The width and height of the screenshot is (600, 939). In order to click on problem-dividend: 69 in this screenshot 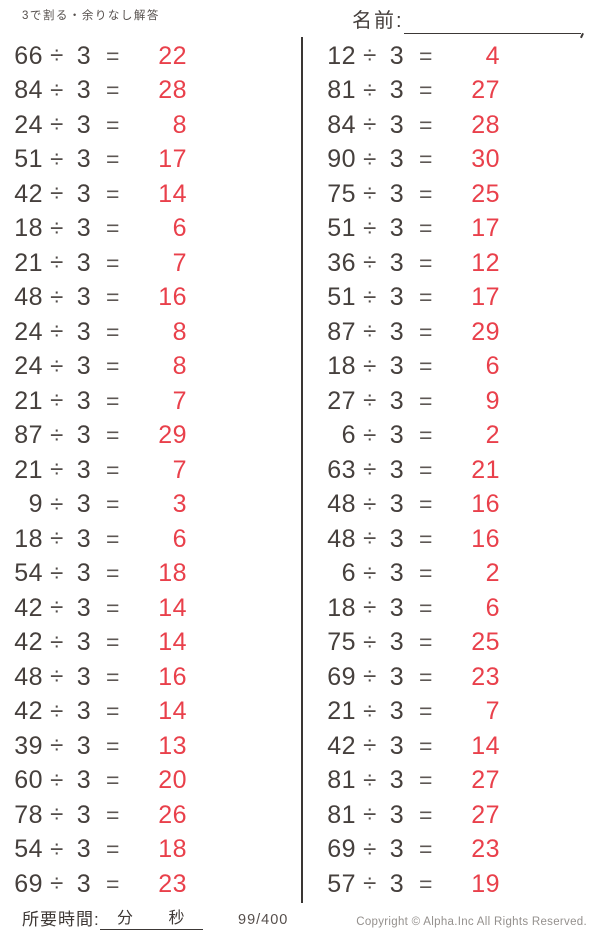, I will do `click(341, 849)`.